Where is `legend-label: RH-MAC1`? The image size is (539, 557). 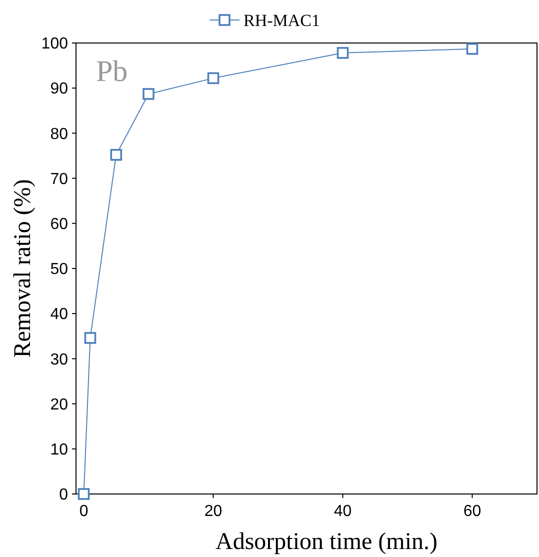 legend-label: RH-MAC1 is located at coordinates (282, 20).